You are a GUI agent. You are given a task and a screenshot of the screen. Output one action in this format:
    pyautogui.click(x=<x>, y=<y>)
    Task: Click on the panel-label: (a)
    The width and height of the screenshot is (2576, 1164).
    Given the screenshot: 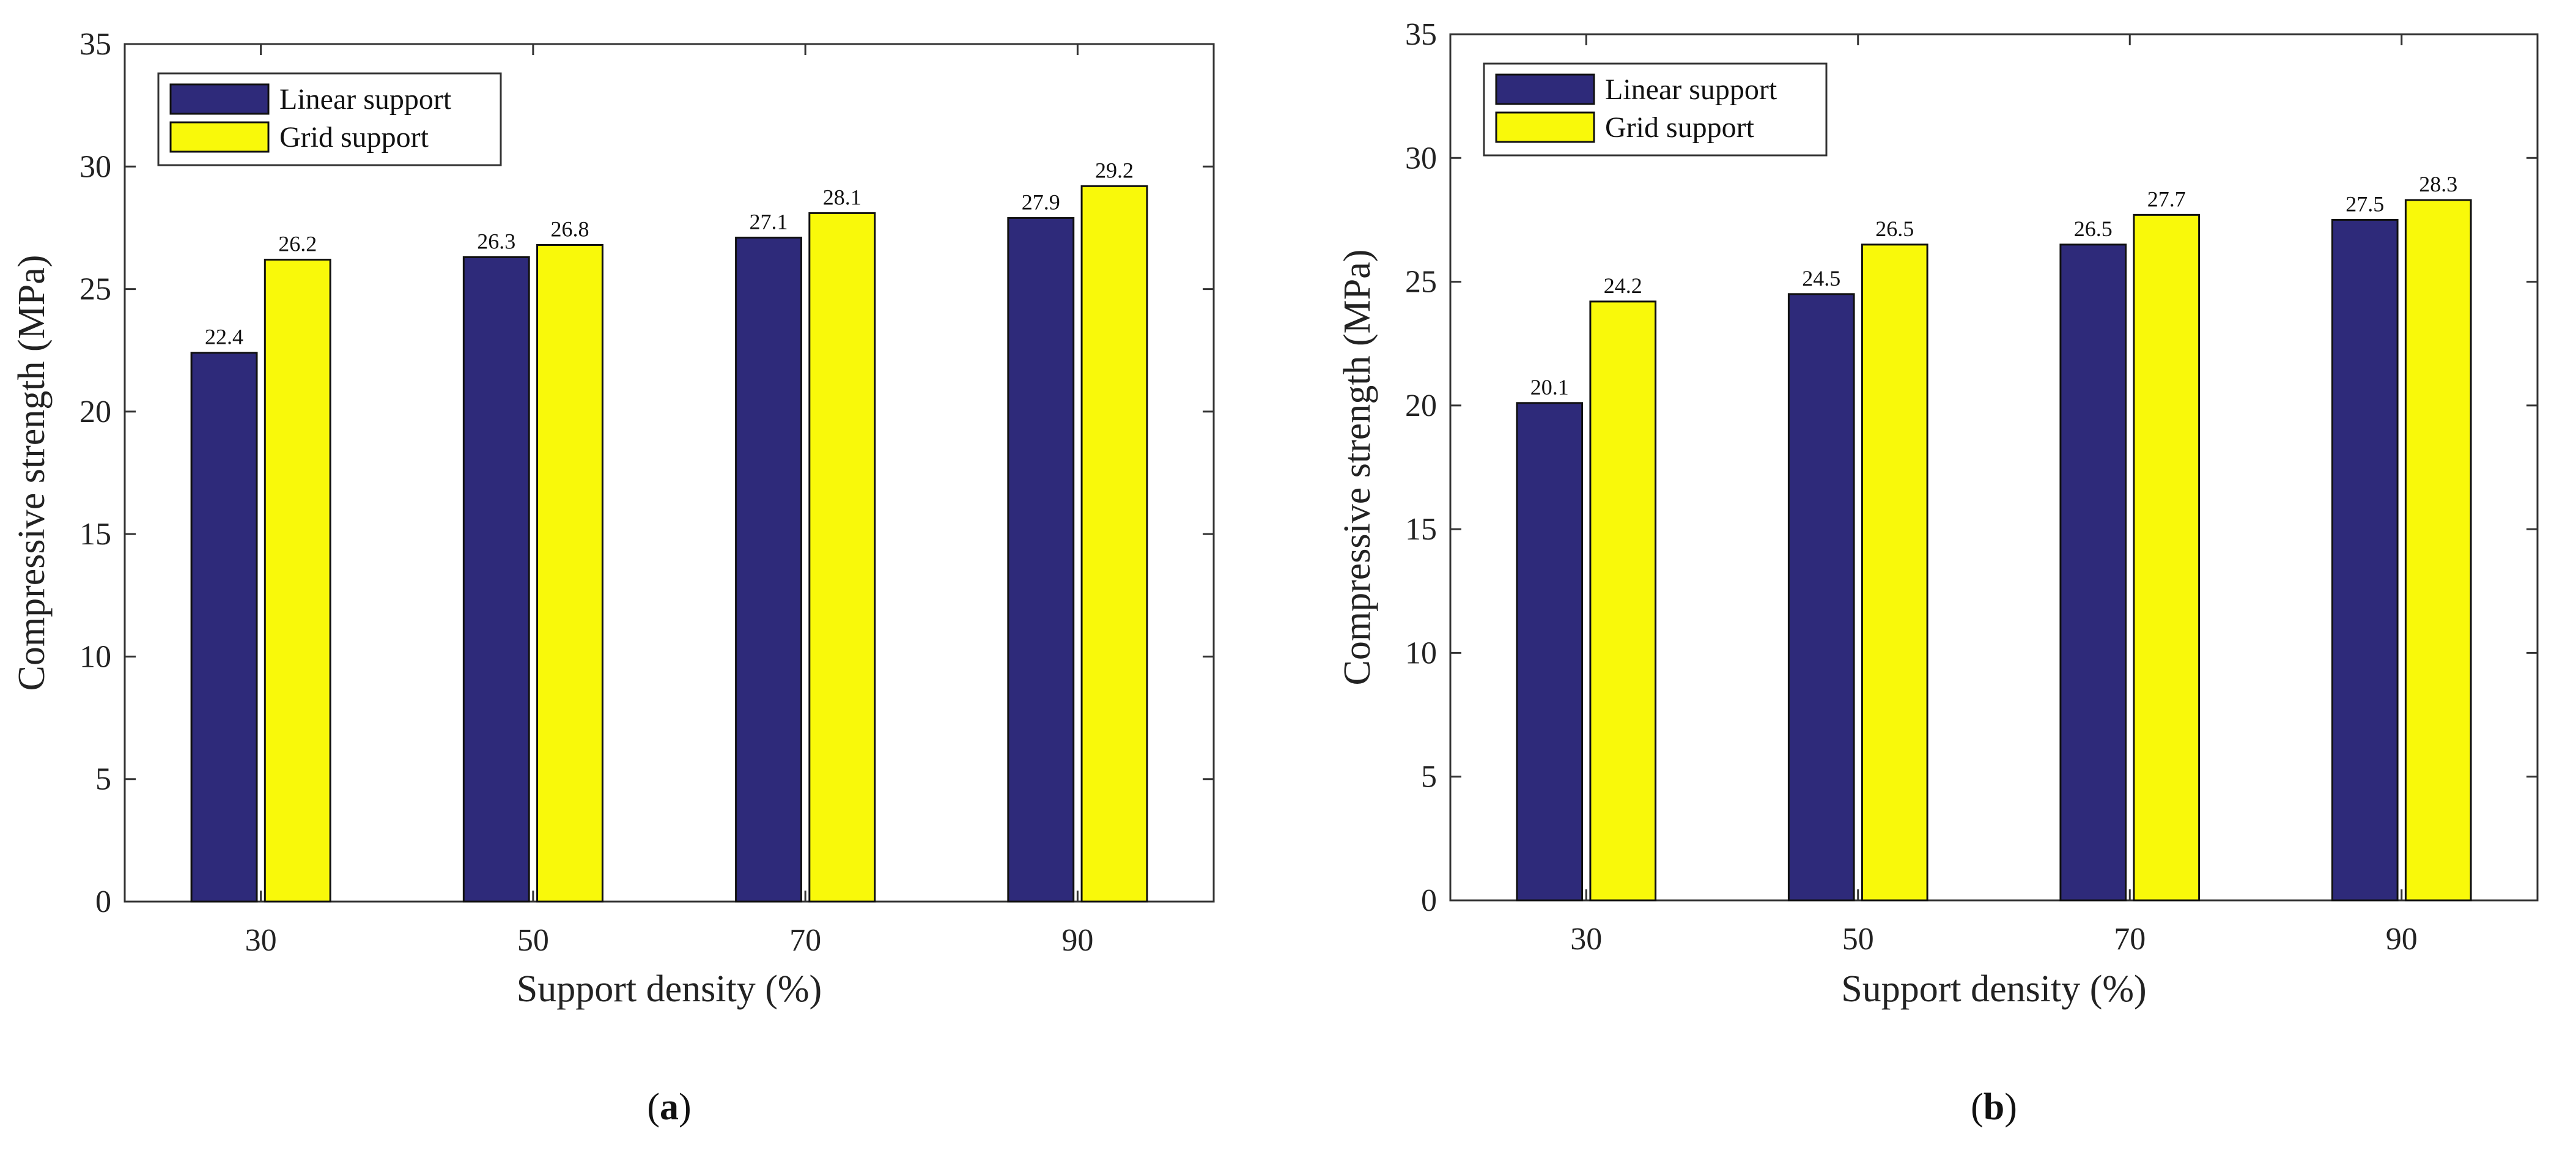 What is the action you would take?
    pyautogui.click(x=669, y=1107)
    